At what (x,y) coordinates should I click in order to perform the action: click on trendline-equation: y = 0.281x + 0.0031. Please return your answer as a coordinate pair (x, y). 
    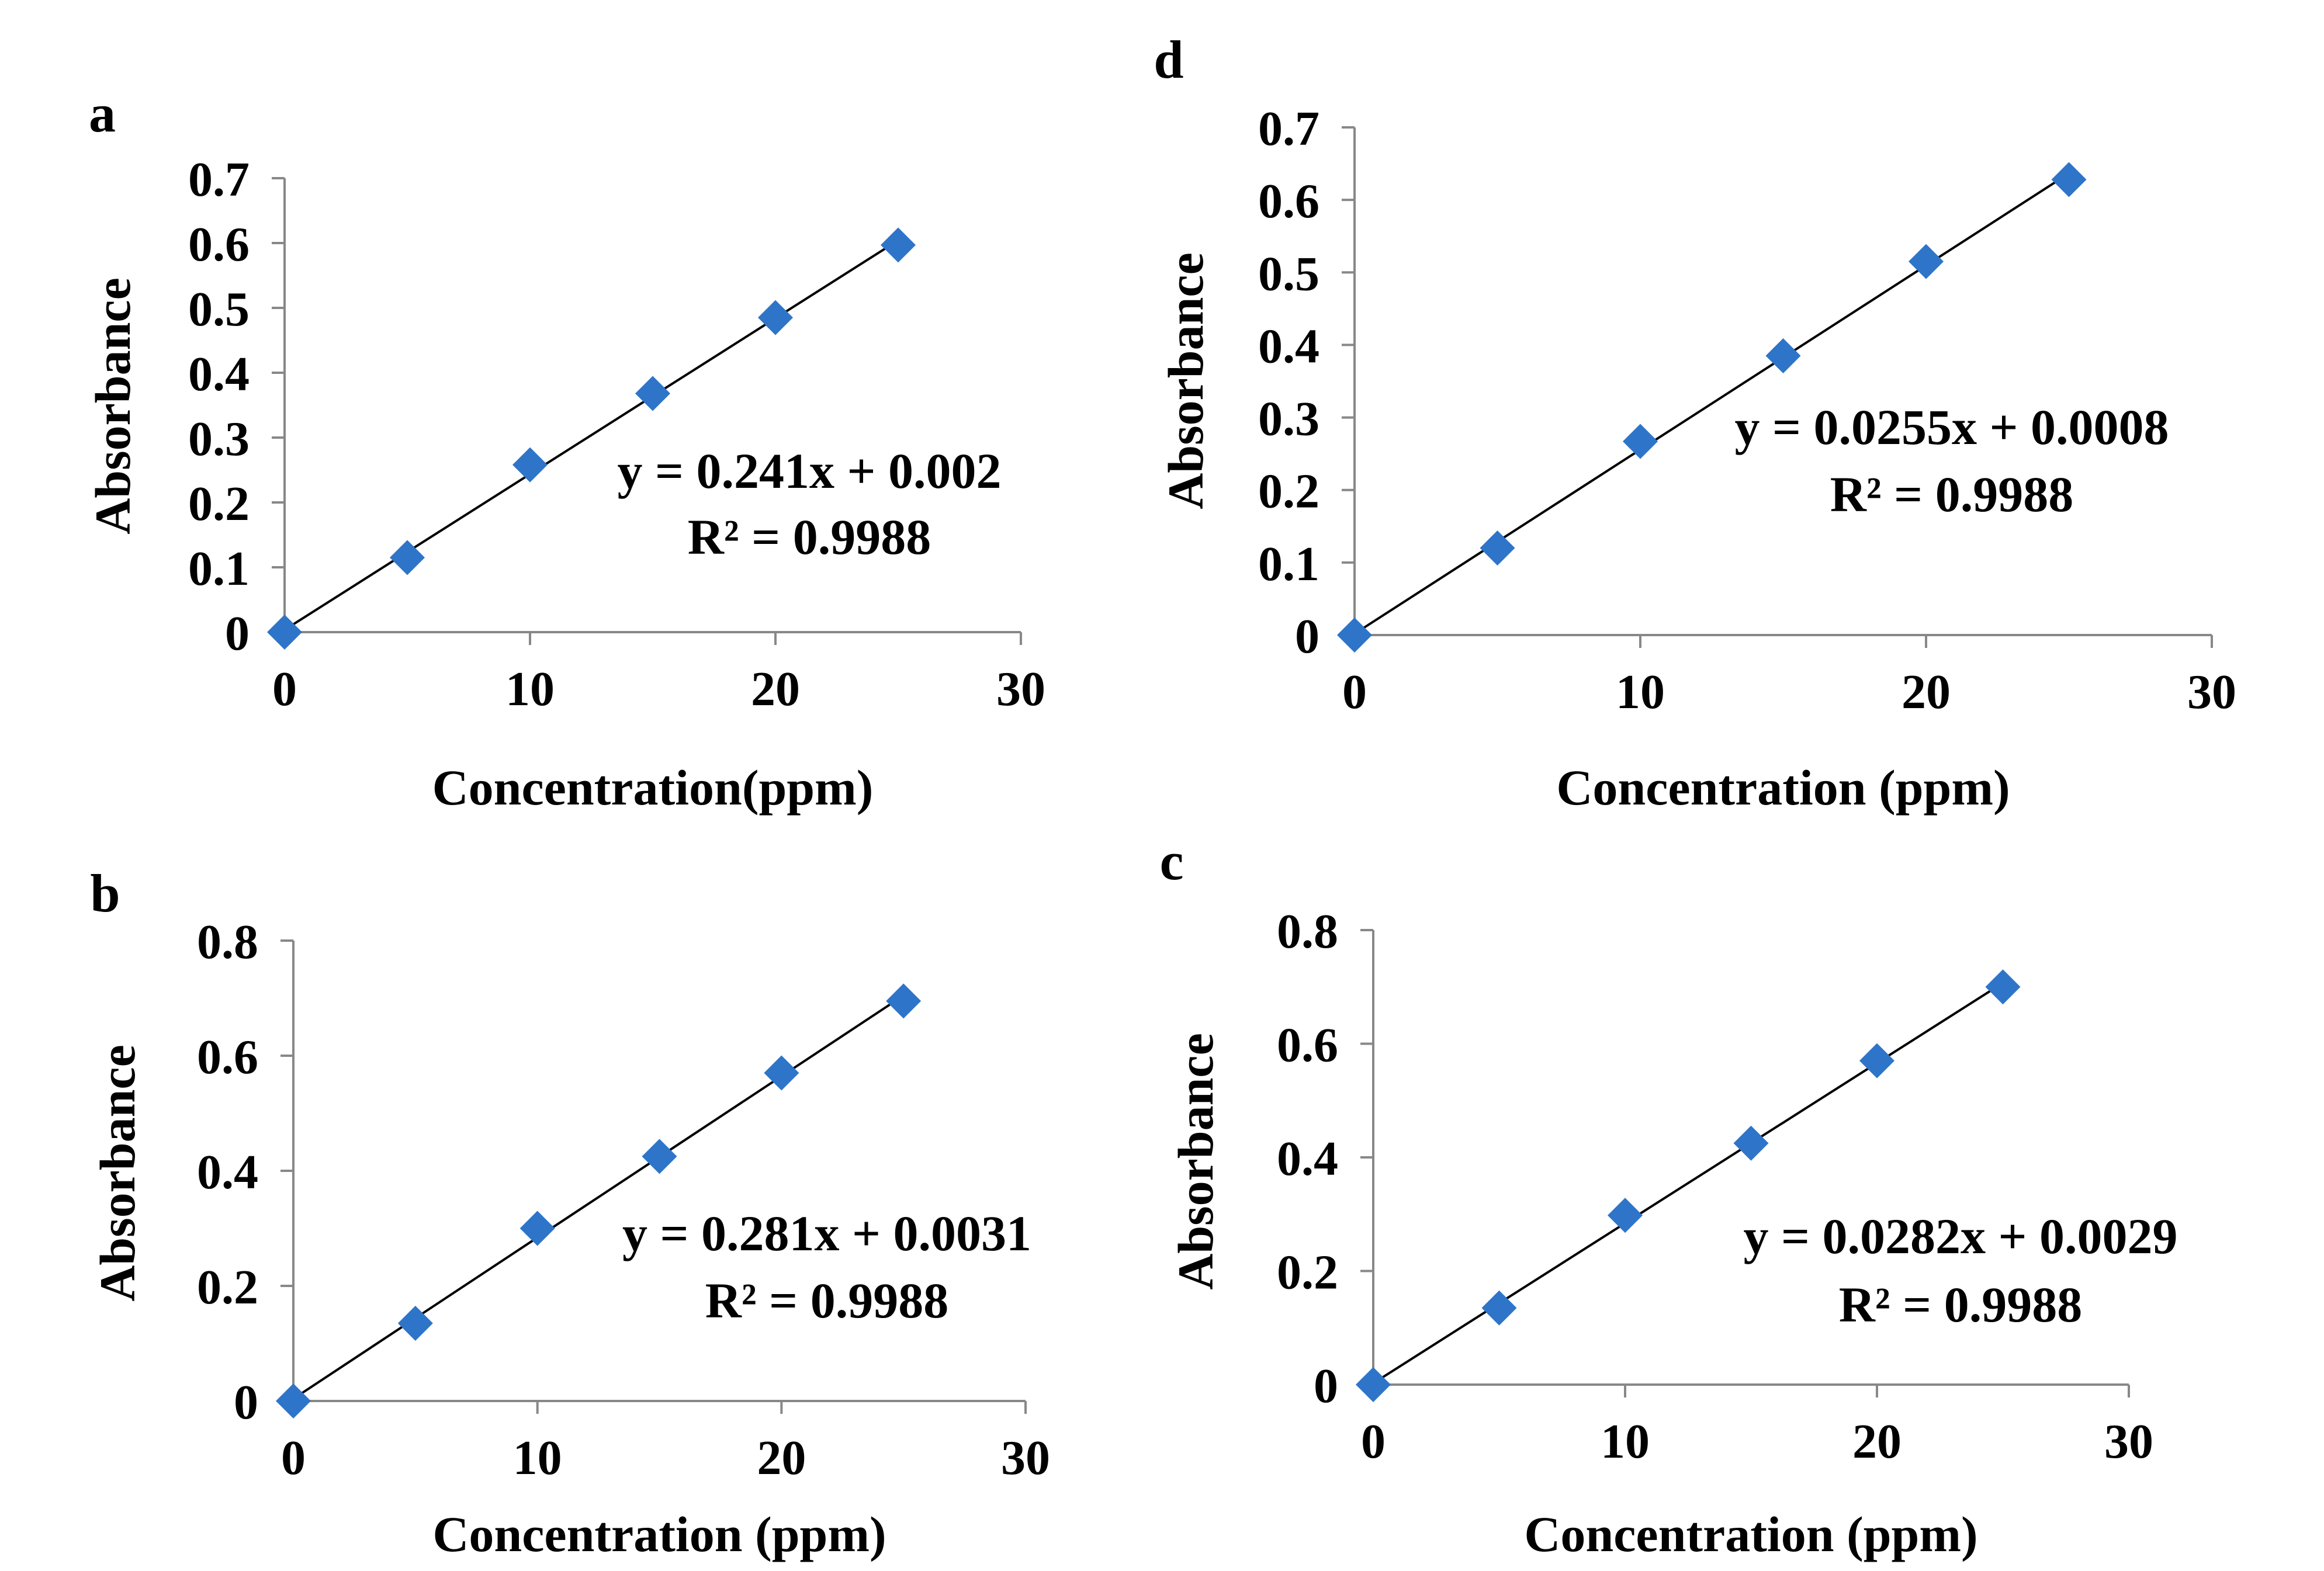
    Looking at the image, I should click on (826, 1233).